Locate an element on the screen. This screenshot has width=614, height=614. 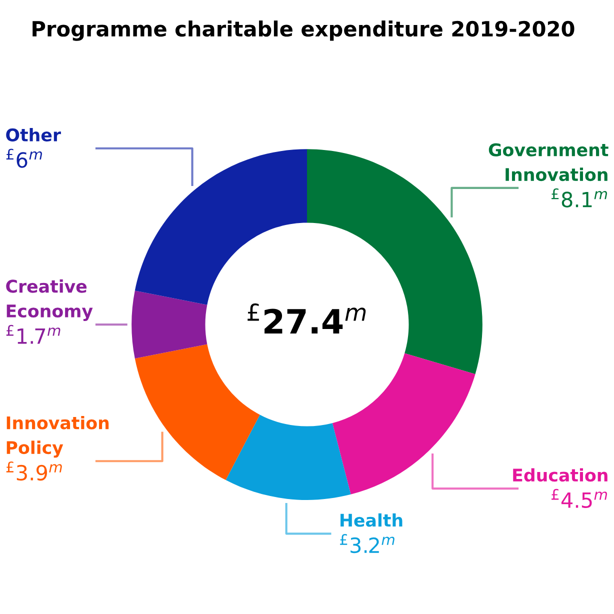
data-label: $^{£}$3.2$^{m}$ is located at coordinates (367, 544).